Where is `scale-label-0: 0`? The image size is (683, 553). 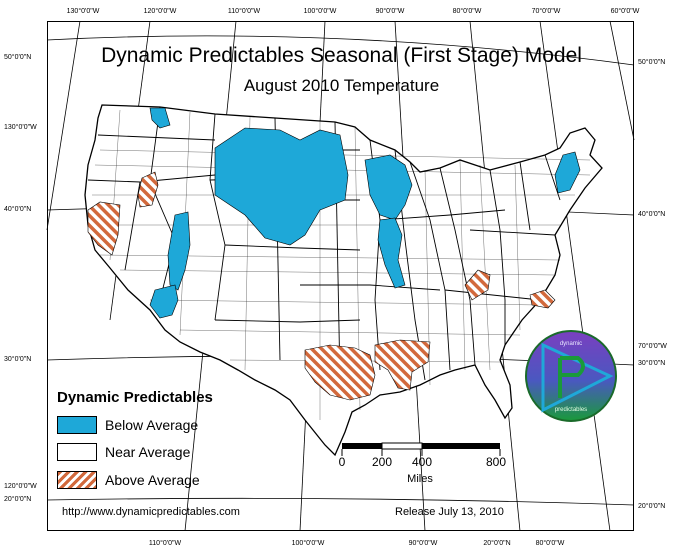 scale-label-0: 0 is located at coordinates (342, 462).